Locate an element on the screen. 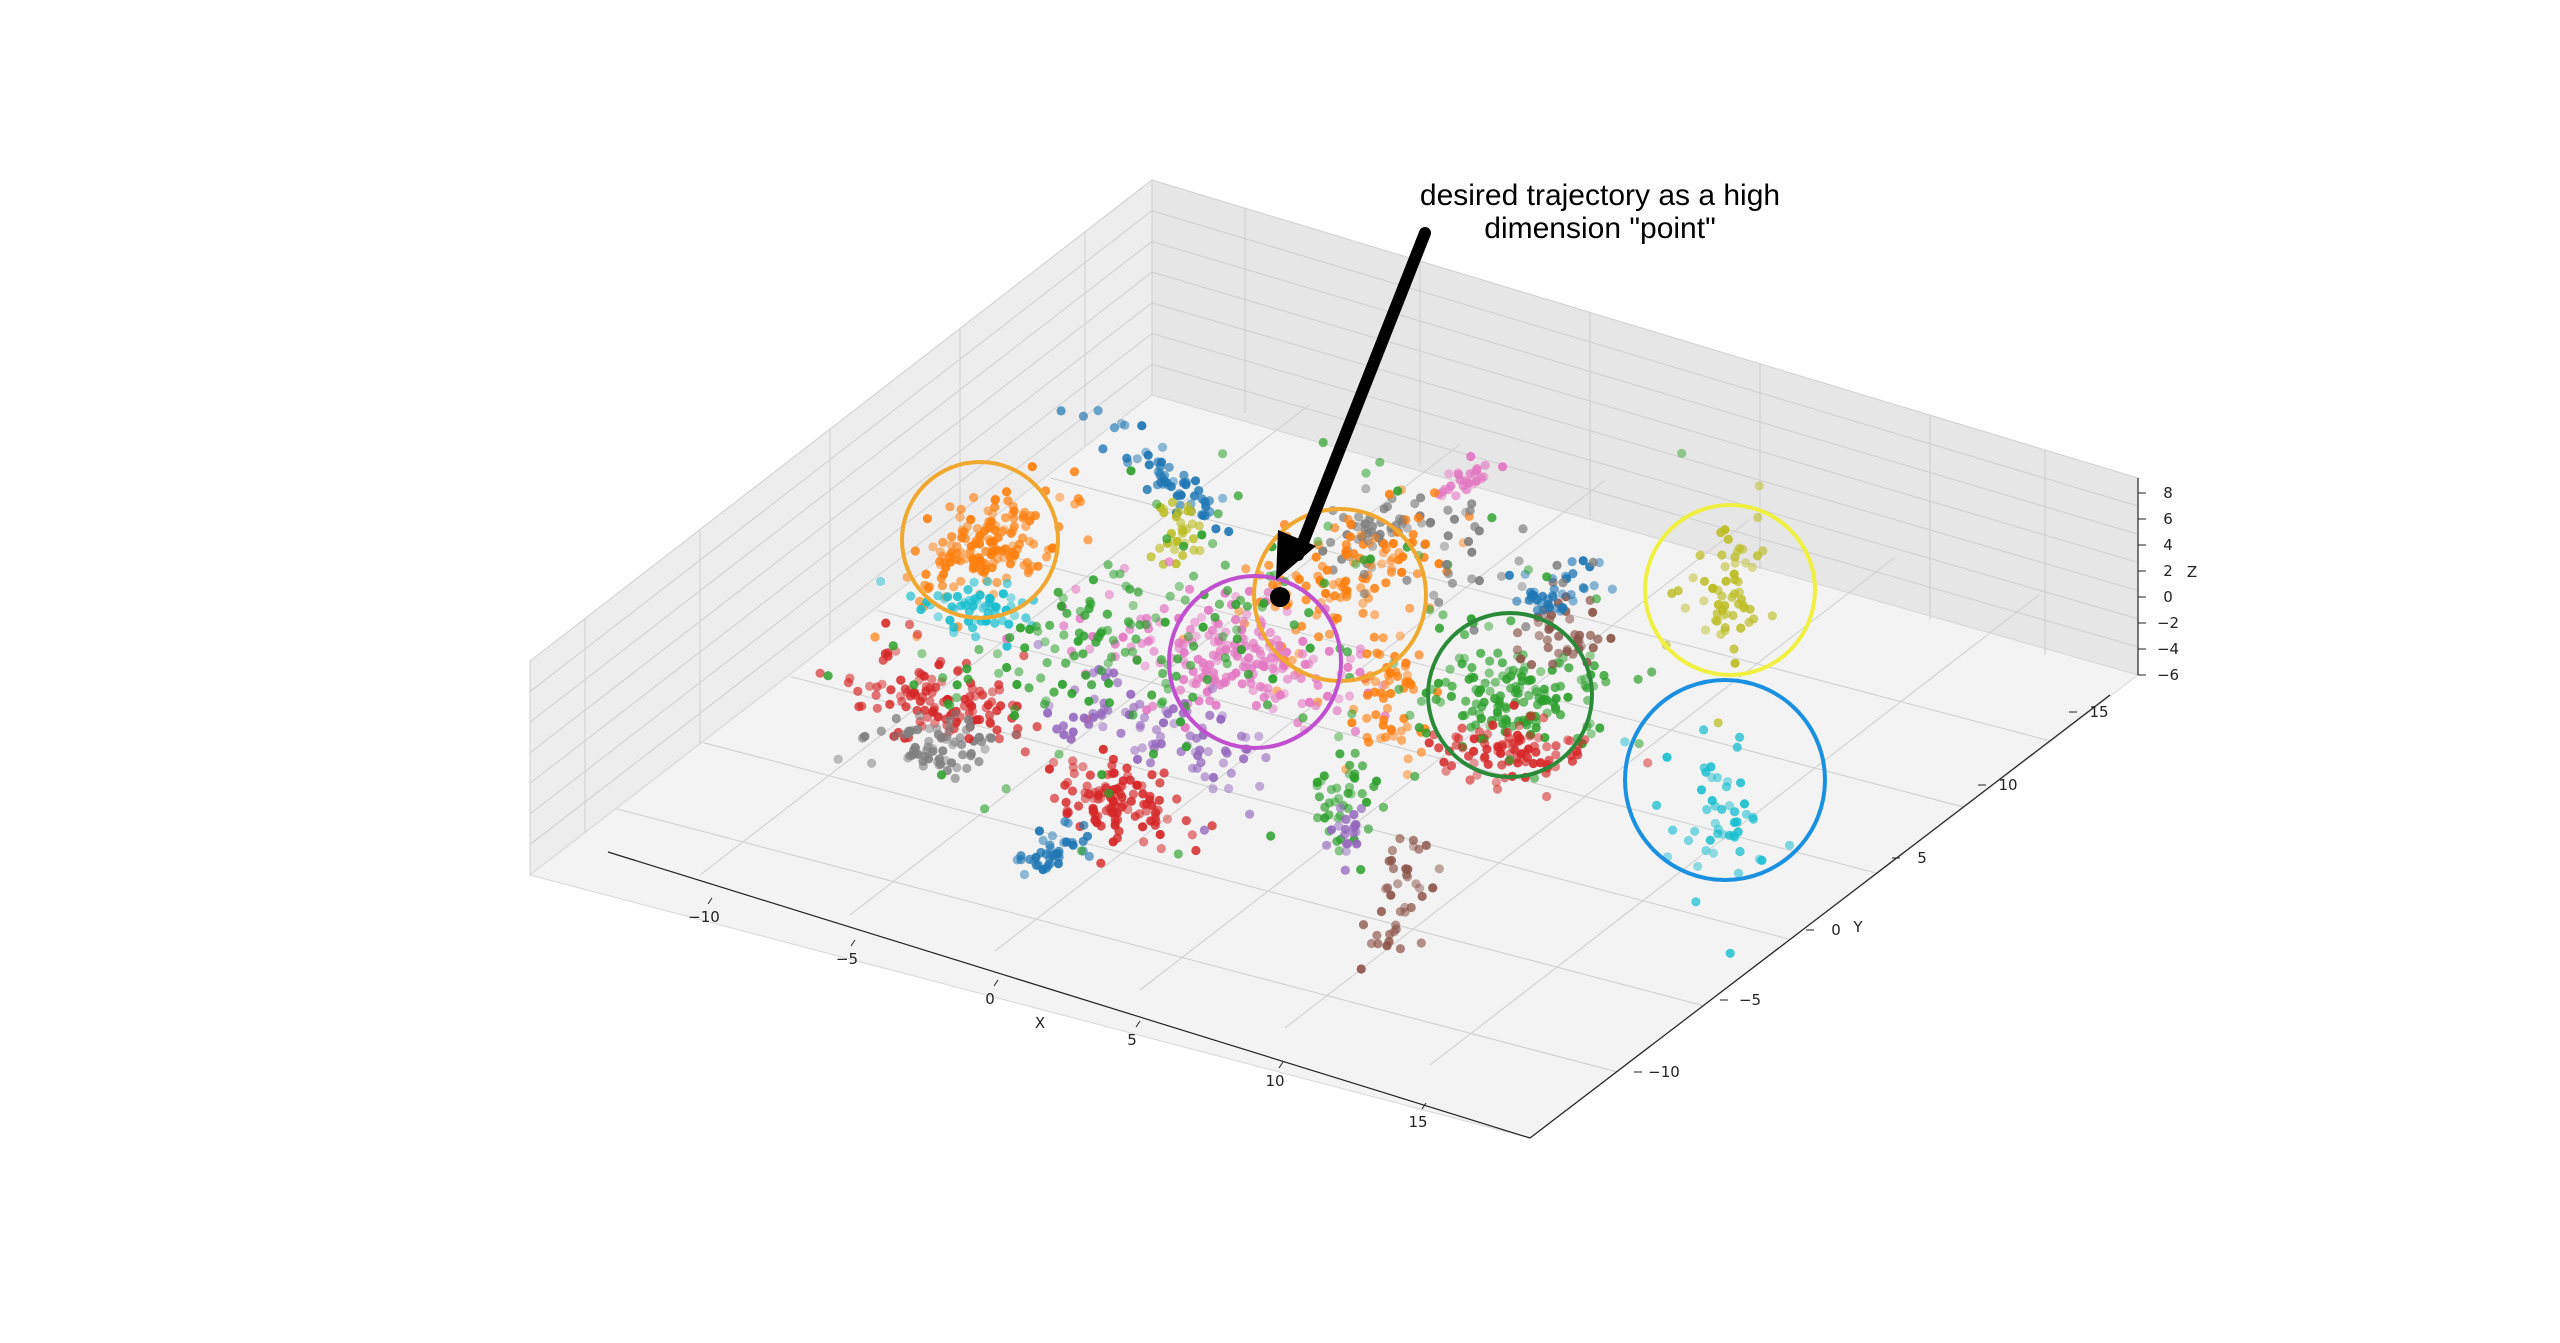 This screenshot has height=1343, width=2560. z-tick-label: 6 is located at coordinates (2168, 519).